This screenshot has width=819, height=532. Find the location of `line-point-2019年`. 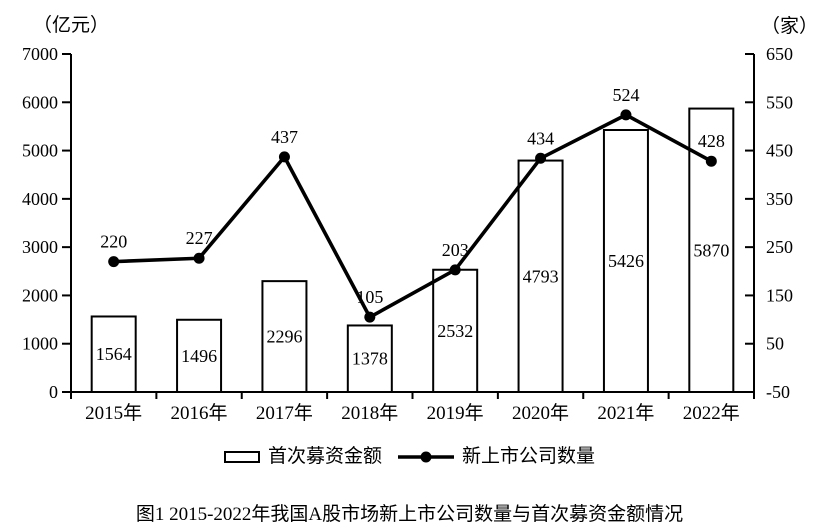

line-point-2019年 is located at coordinates (455, 270).